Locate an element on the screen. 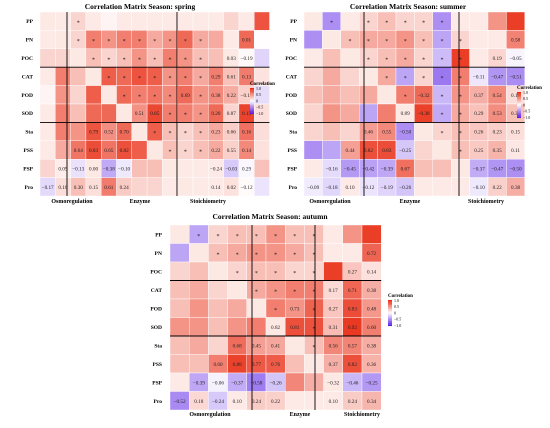 This screenshot has width=550, height=428. cell-value-label: 0.89 is located at coordinates (405, 114).